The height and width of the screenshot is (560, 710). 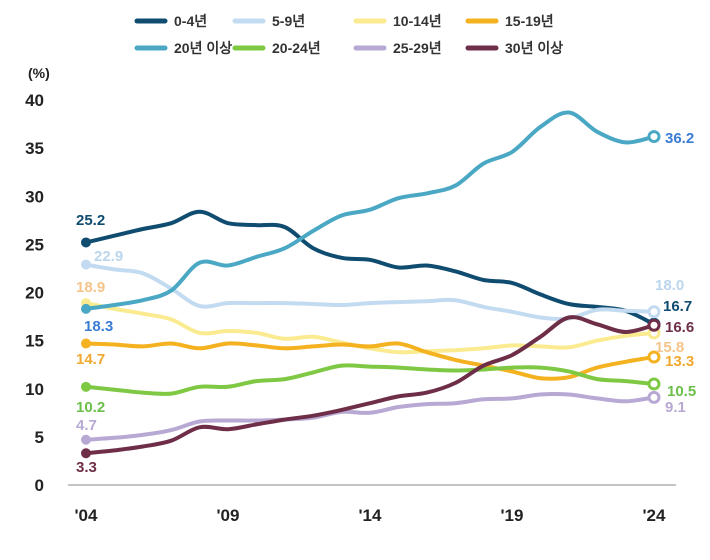 What do you see at coordinates (417, 48) in the screenshot?
I see `legend-label: 25-29년` at bounding box center [417, 48].